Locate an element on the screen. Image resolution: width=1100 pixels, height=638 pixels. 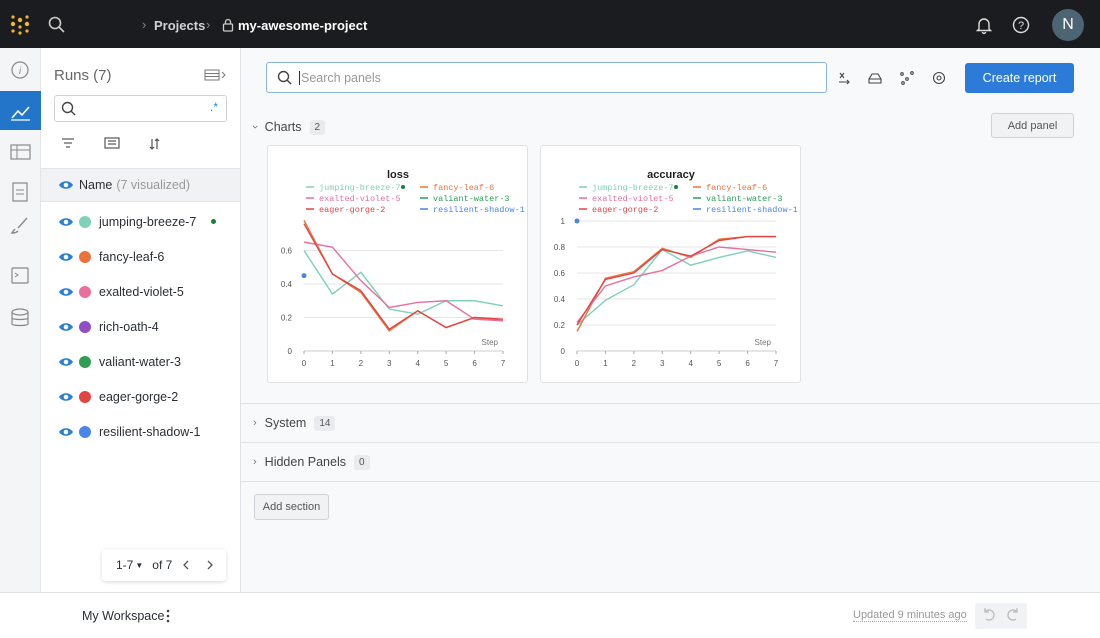
run-tools is located at coordinates (126, 144).